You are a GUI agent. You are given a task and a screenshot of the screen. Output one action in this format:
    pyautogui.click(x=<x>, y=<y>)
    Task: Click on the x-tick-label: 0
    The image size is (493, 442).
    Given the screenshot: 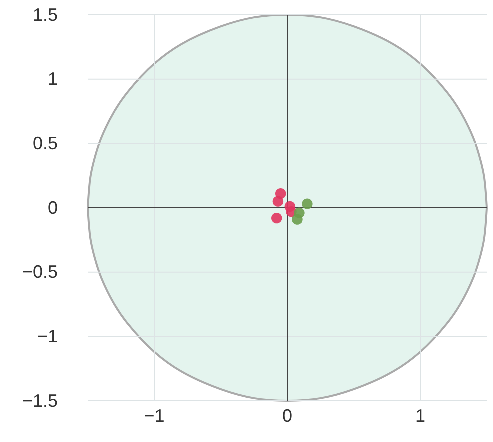 What is the action you would take?
    pyautogui.click(x=287, y=416)
    